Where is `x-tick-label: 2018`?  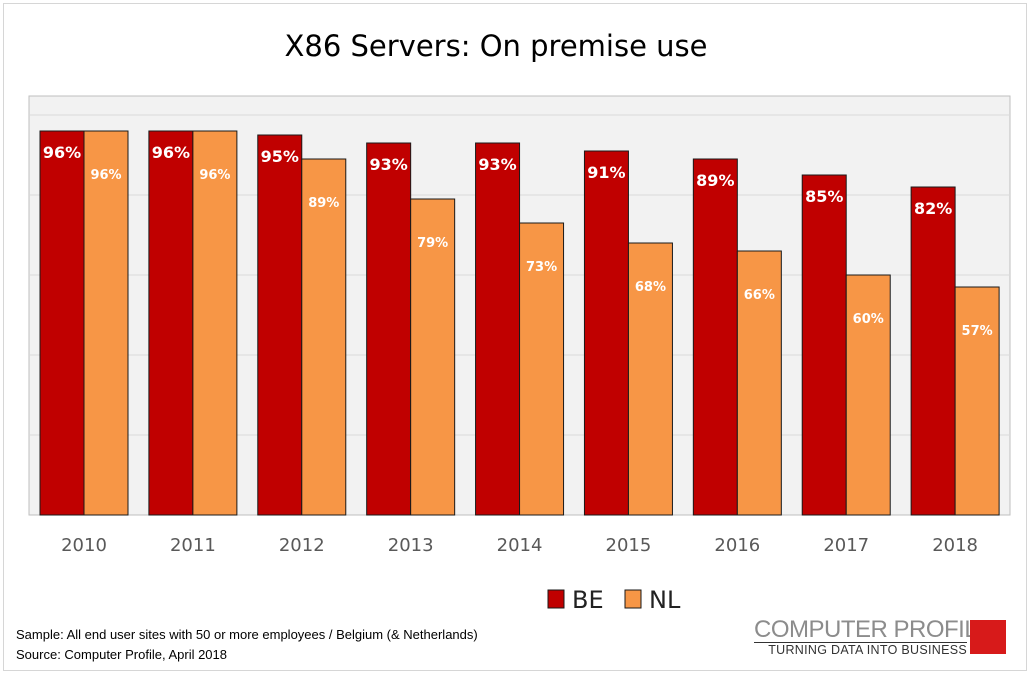
x-tick-label: 2018 is located at coordinates (955, 545).